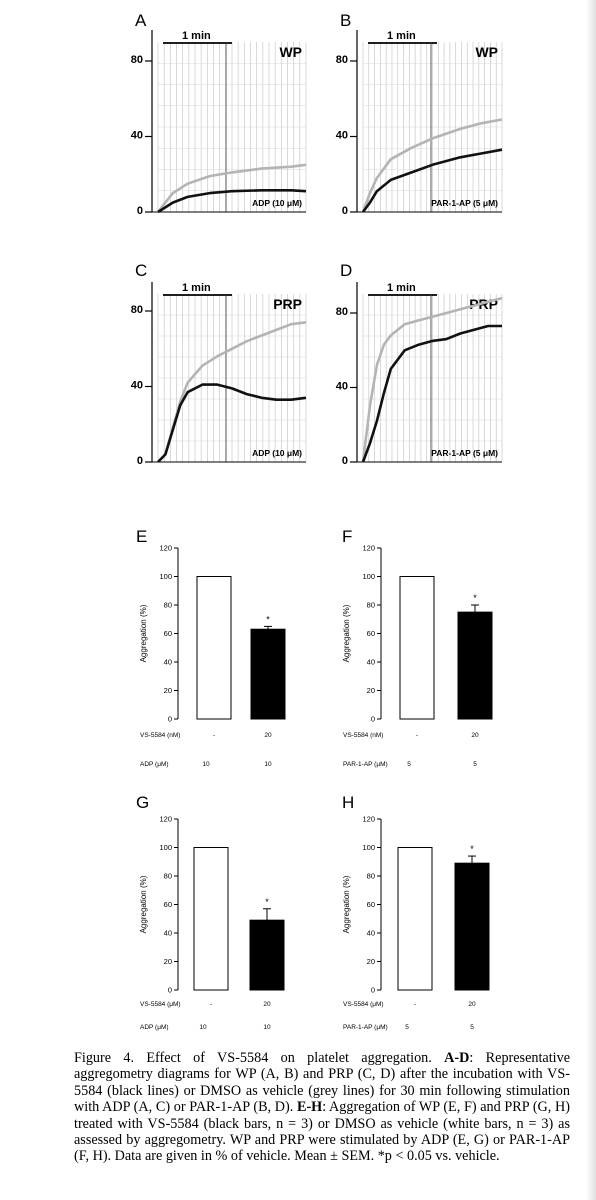 This screenshot has width=596, height=1200. I want to click on caption-ad-bold: A-D, so click(457, 1058).